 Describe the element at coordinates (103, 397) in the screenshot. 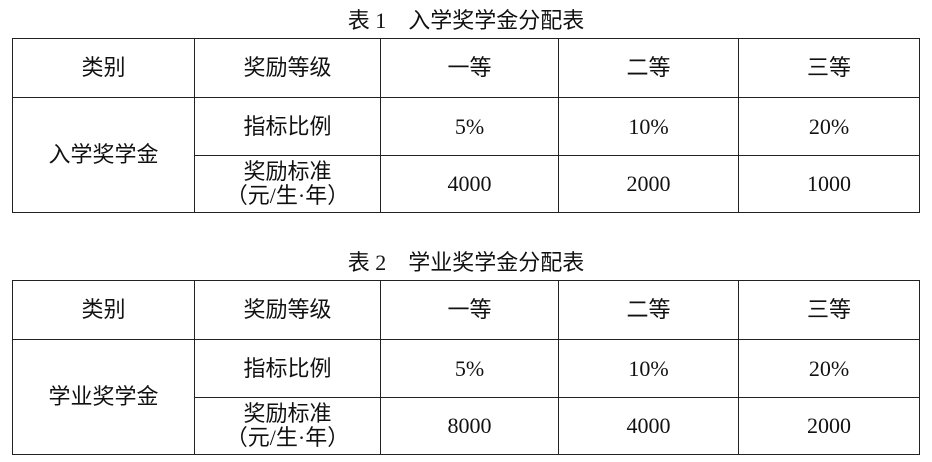

I see `category-cell: 学业奖学金` at that location.